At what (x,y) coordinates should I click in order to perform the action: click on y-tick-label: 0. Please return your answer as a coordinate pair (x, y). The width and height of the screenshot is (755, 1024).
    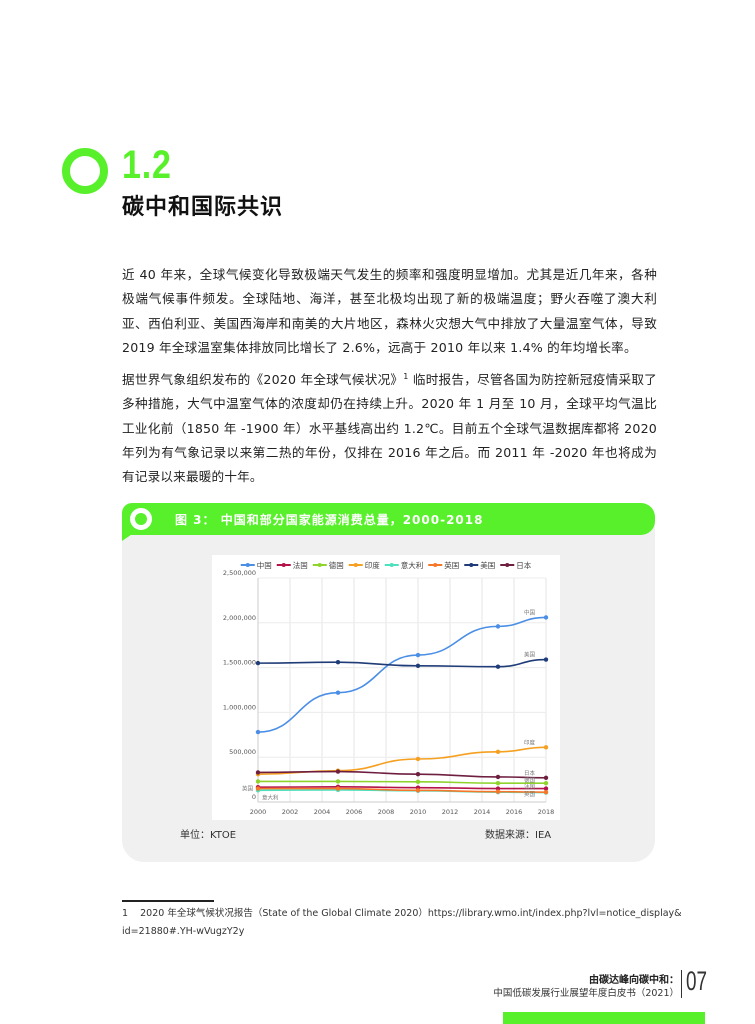
    Looking at the image, I should click on (254, 797).